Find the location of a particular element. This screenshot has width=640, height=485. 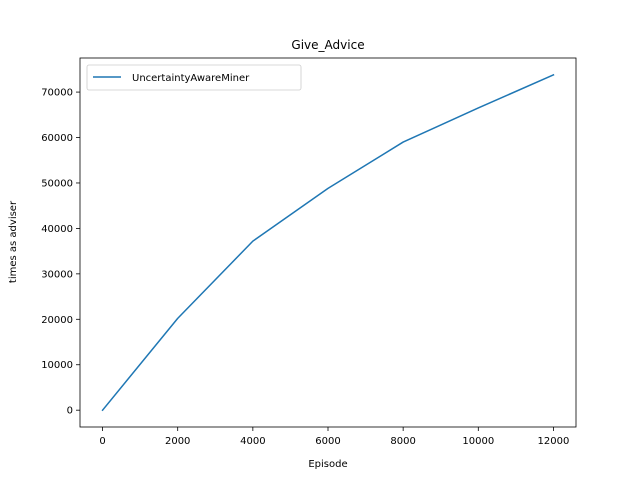

y-tick-label: 40000 is located at coordinates (57, 229).